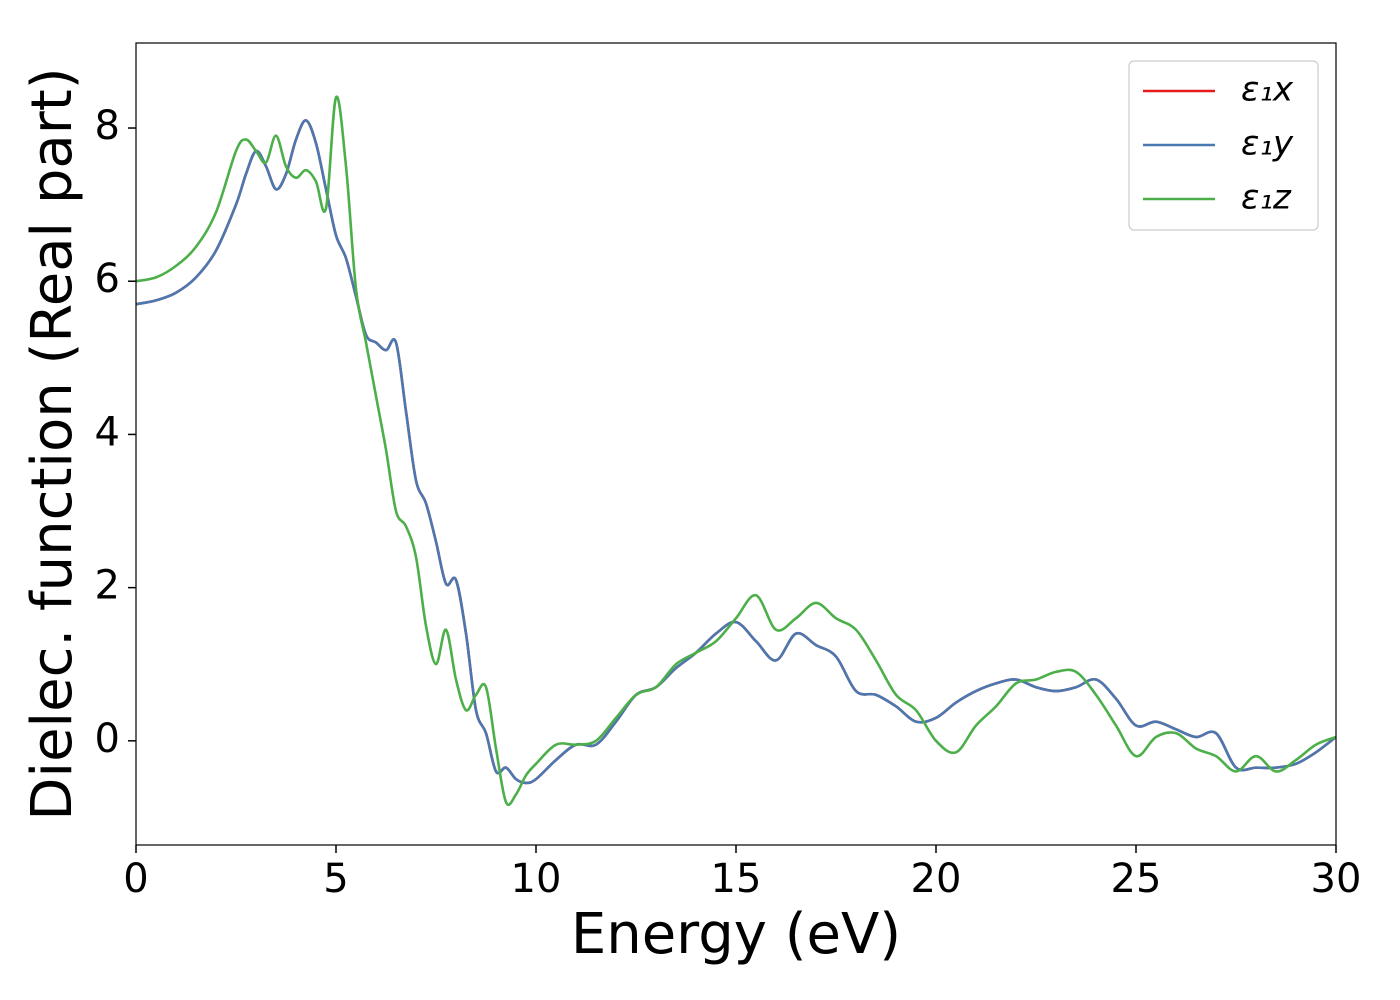 Image resolution: width=1400 pixels, height=1000 pixels. I want to click on x-axis-label: Energy (eV), so click(736, 934).